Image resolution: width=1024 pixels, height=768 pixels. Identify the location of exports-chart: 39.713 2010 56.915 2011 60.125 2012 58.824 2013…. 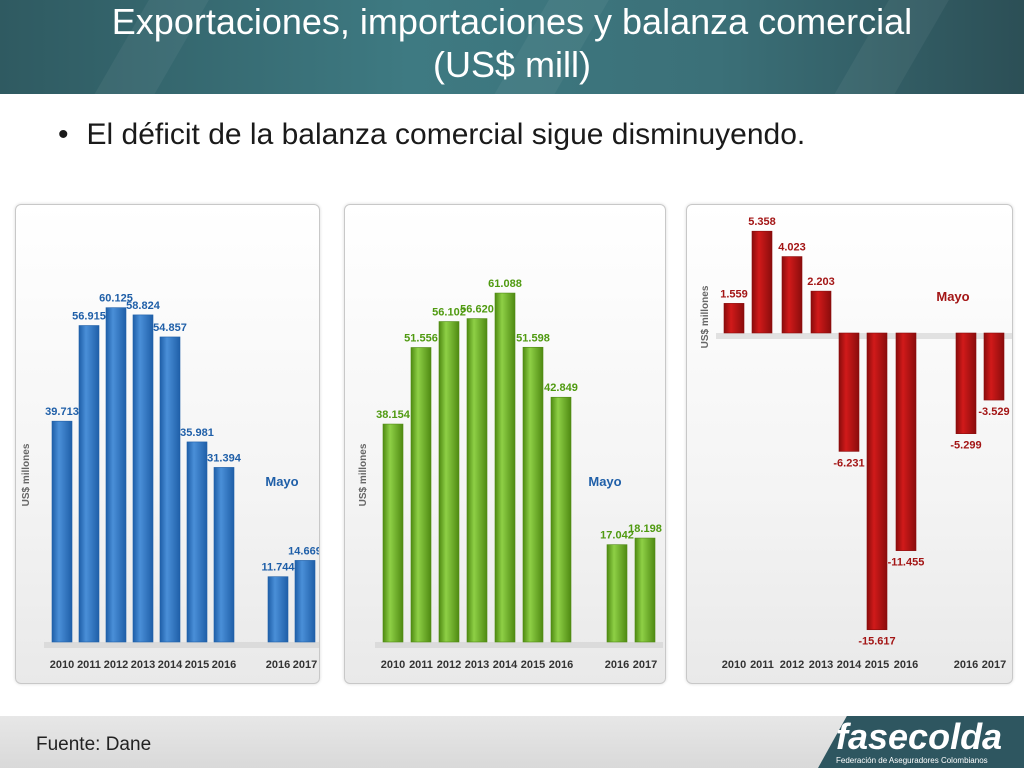
(170, 482).